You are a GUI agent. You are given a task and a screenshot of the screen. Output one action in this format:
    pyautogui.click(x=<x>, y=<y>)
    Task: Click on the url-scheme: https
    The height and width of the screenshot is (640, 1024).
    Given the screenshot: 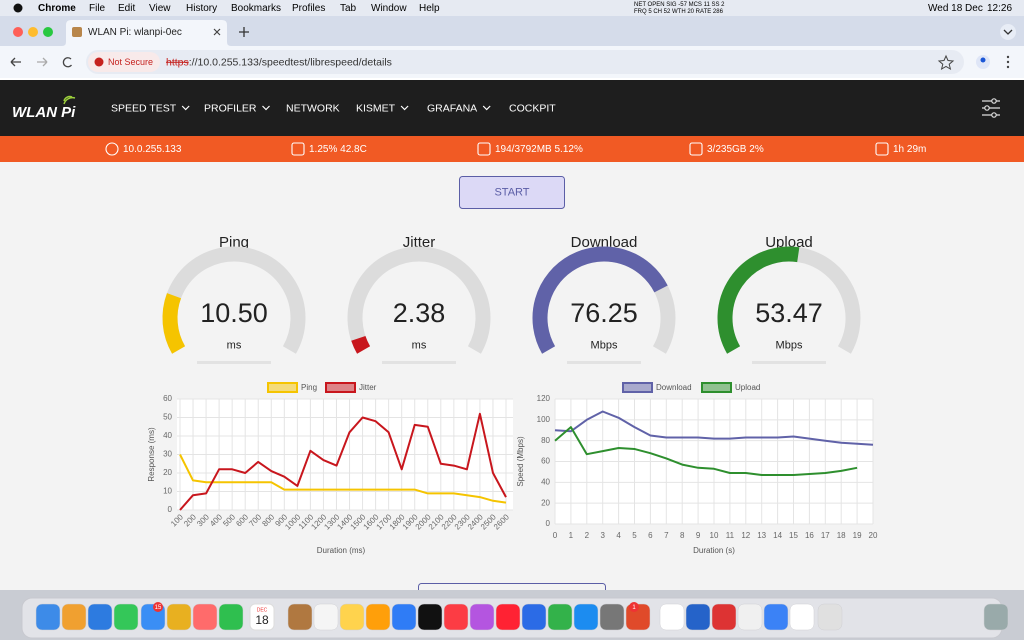 What is the action you would take?
    pyautogui.click(x=177, y=62)
    